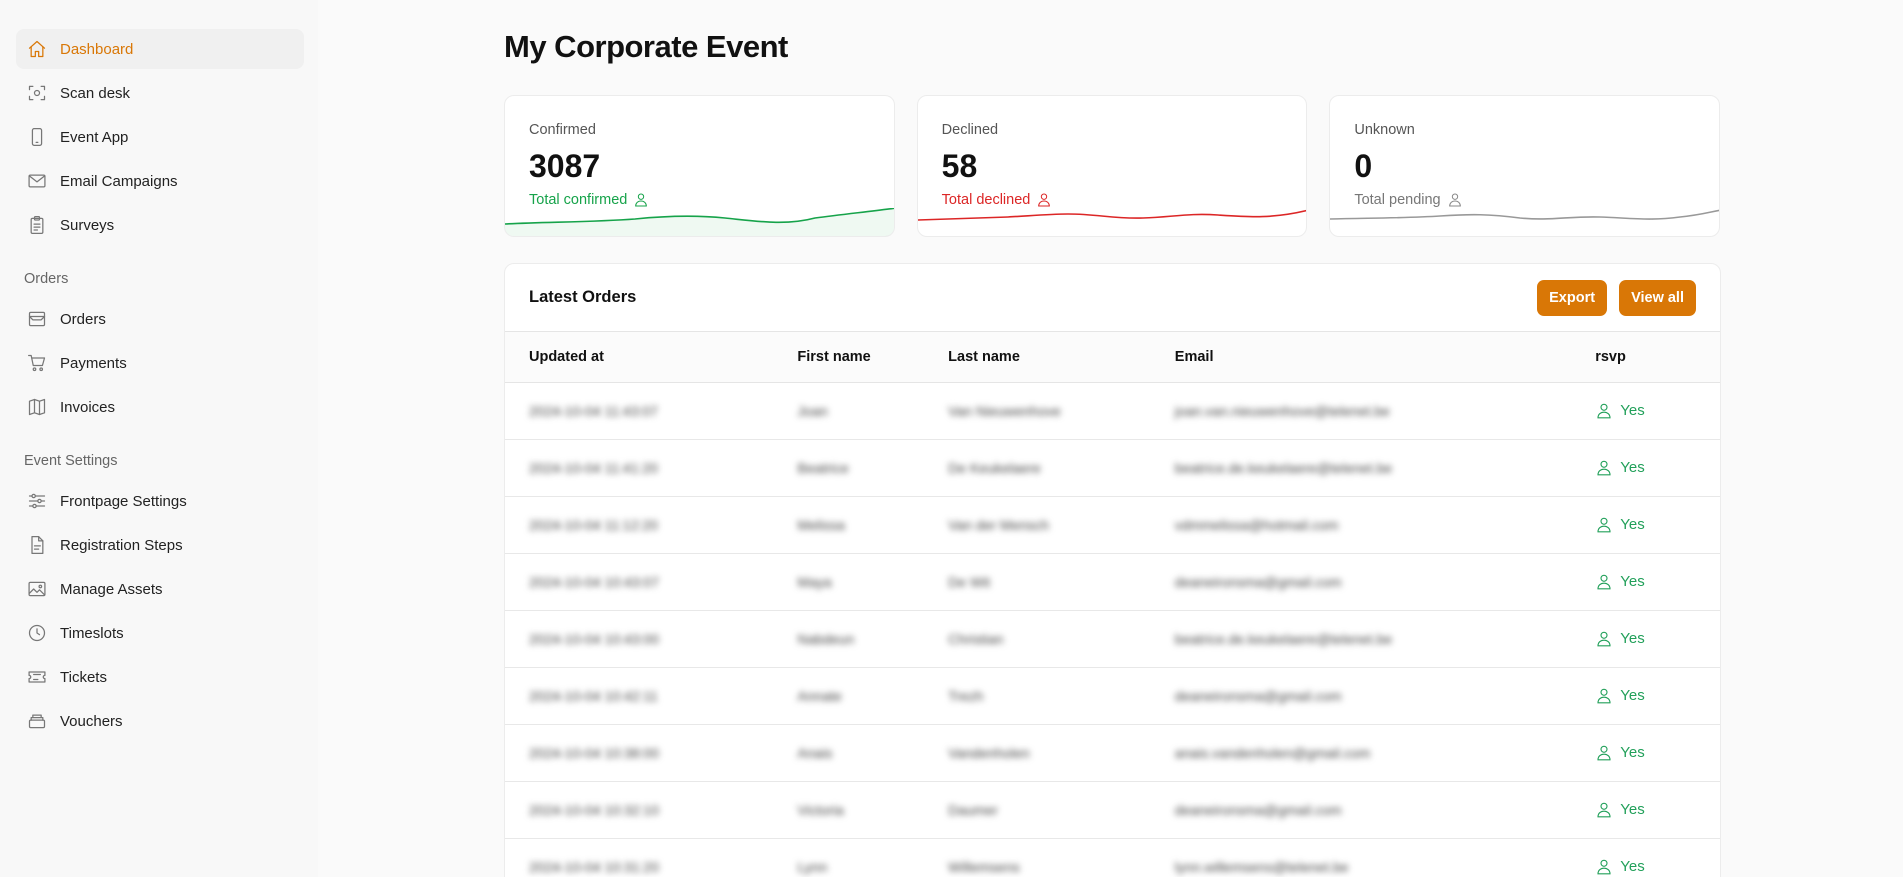 The image size is (1903, 877). I want to click on updated-at-value: 2024-10-04 11:12:20, so click(593, 524).